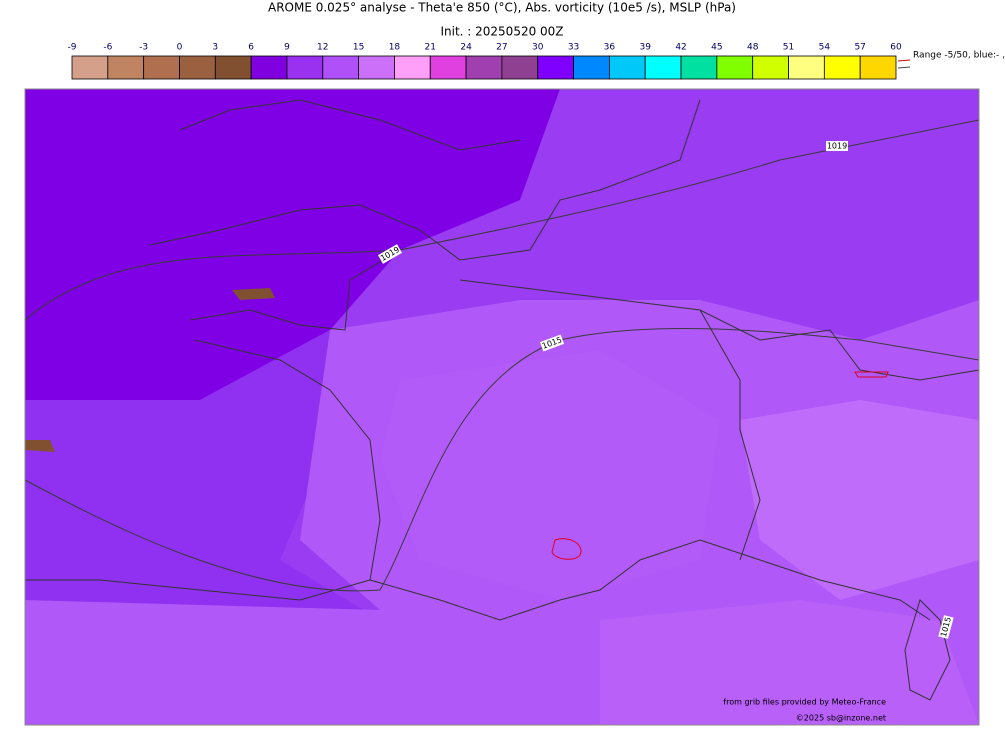  I want to click on colorbar-tick-label: 27, so click(501, 48).